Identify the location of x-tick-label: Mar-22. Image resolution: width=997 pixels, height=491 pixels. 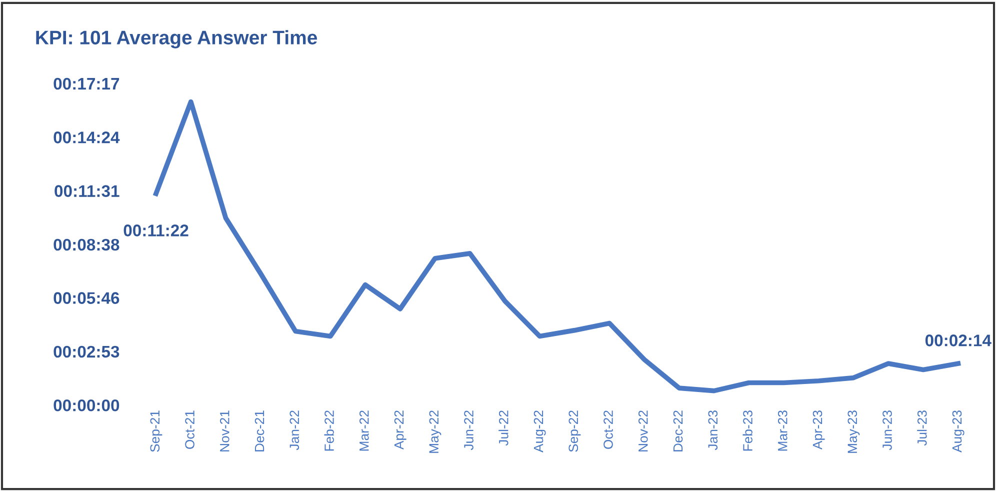
(364, 430).